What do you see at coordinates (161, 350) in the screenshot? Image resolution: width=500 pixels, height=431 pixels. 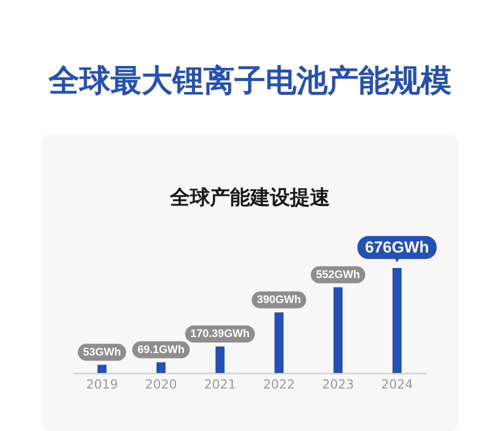 I see `data-label: 69.1GWh` at bounding box center [161, 350].